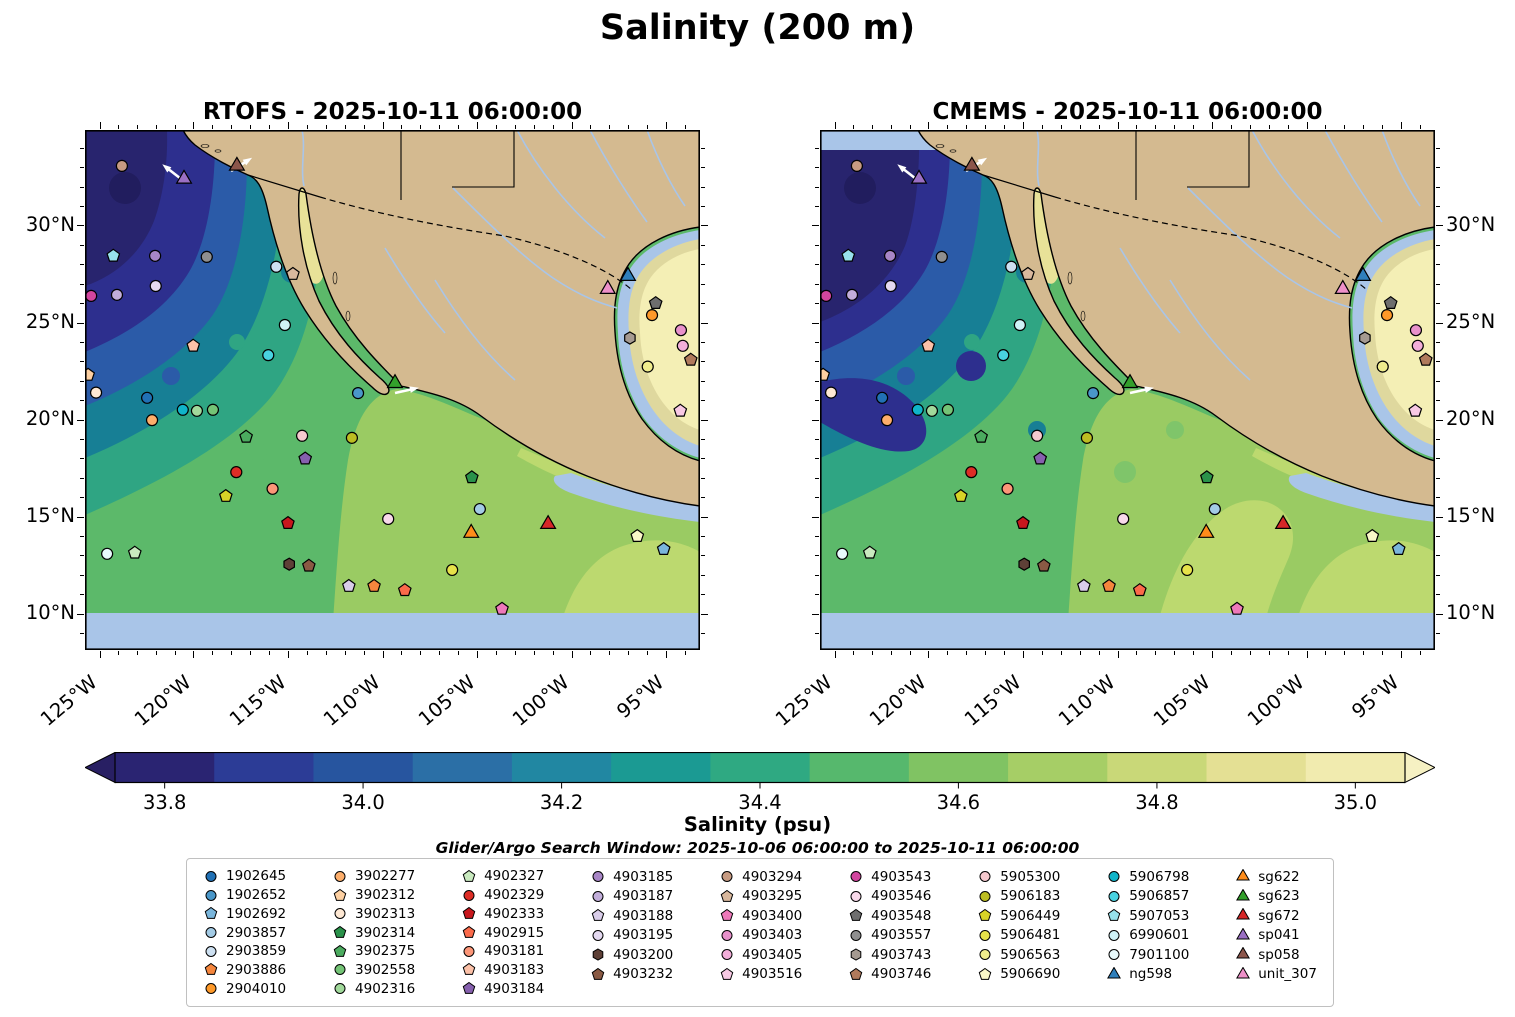  I want to click on legend-item: 2904010, so click(244, 988).